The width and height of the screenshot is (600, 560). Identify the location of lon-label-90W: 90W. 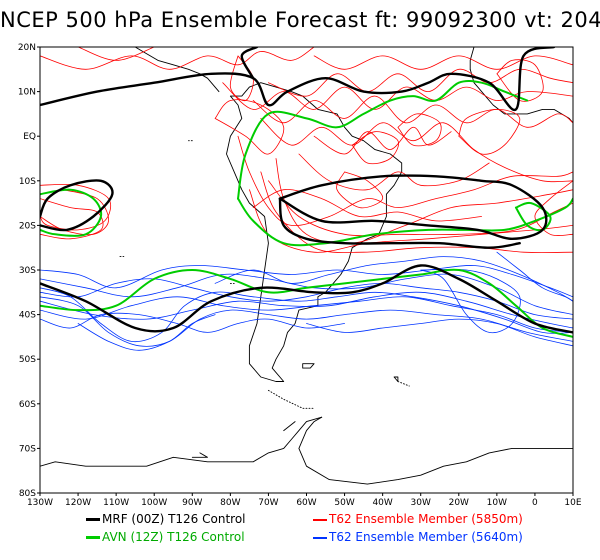
(192, 503).